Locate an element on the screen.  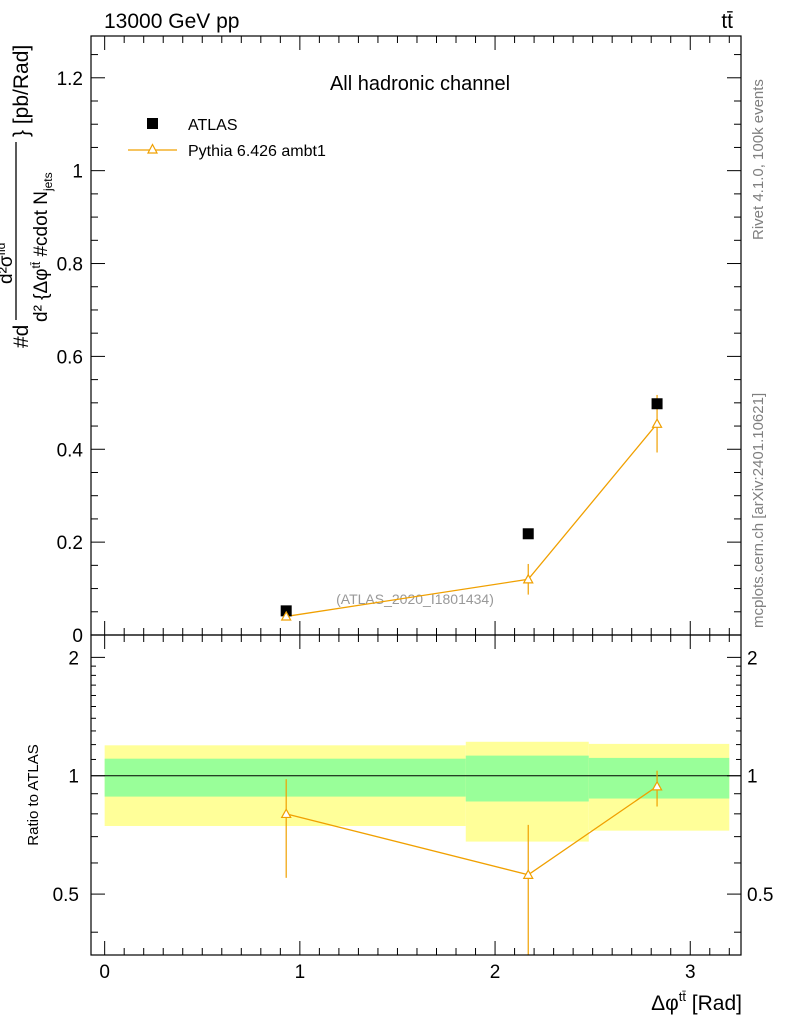
ylabel-hash-d: #d is located at coordinates (21, 336).